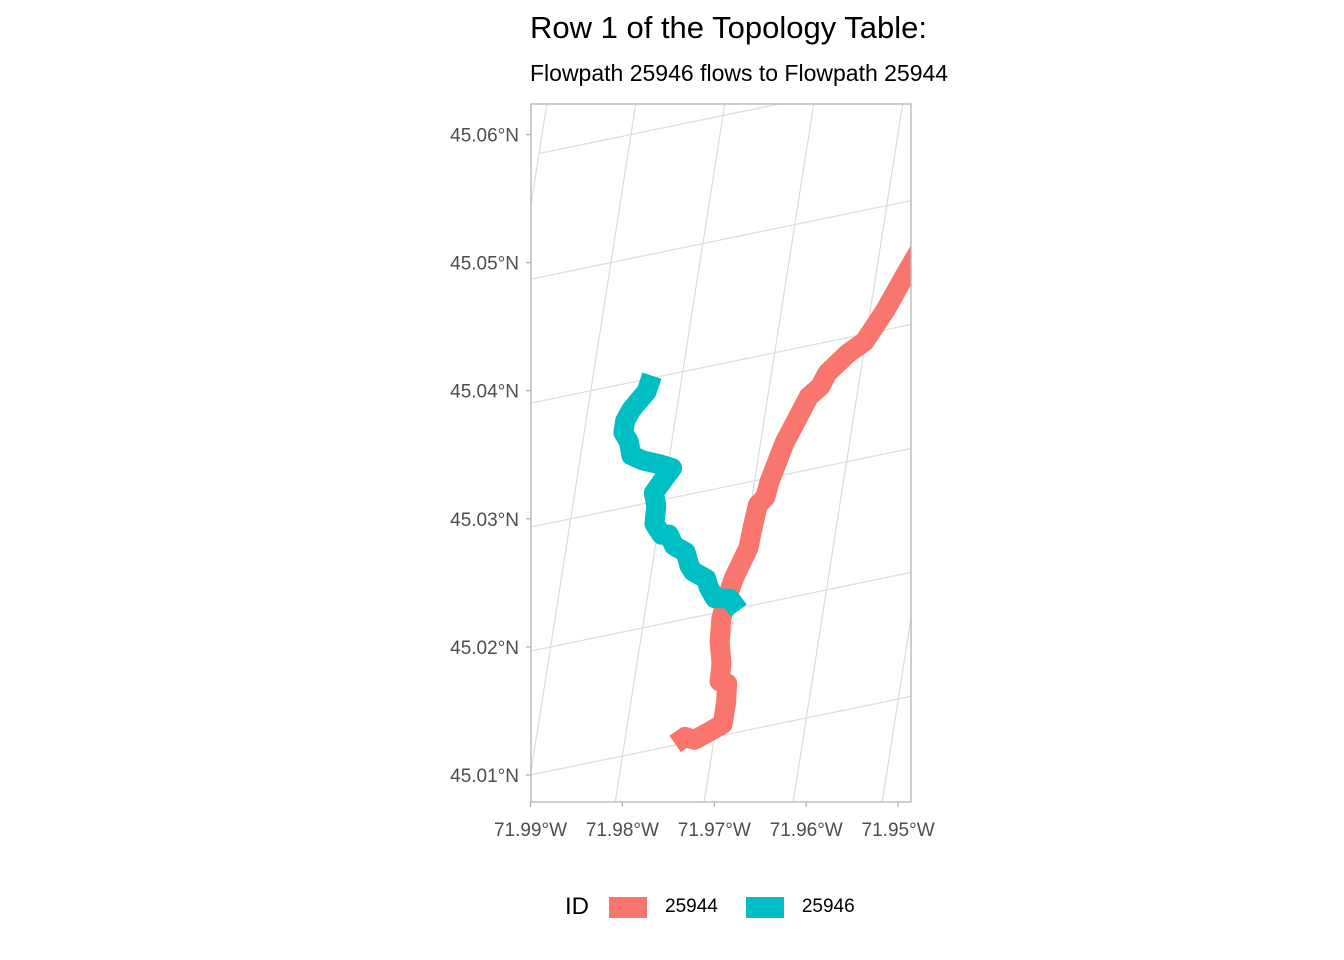 This screenshot has width=1344, height=960. I want to click on x-tick-label-3: 71.96°W, so click(806, 830).